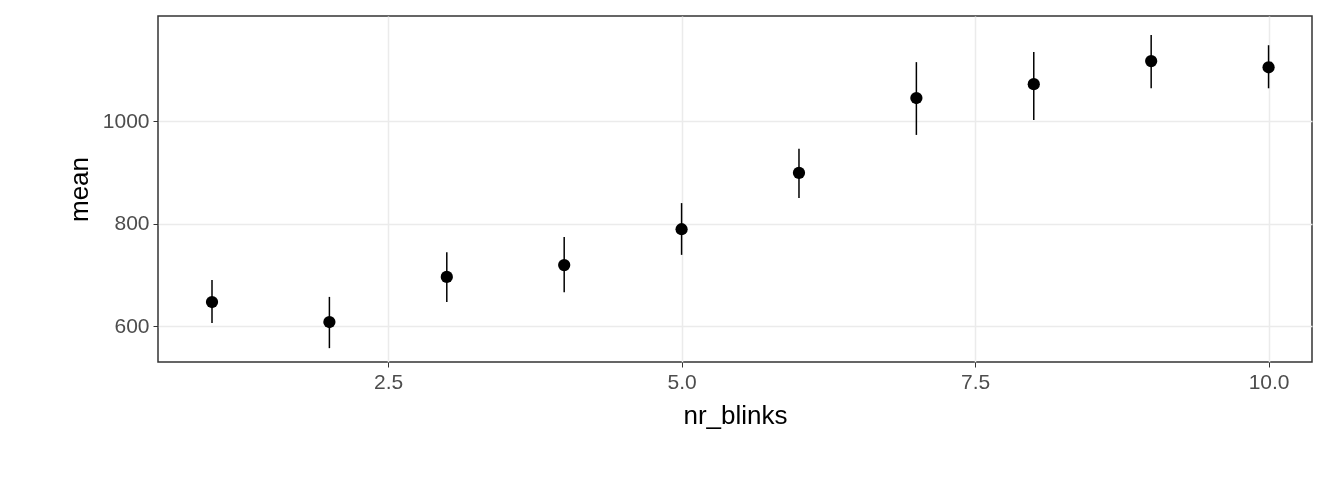 The width and height of the screenshot is (1344, 480). I want to click on y-tick-label: 800, so click(132, 223).